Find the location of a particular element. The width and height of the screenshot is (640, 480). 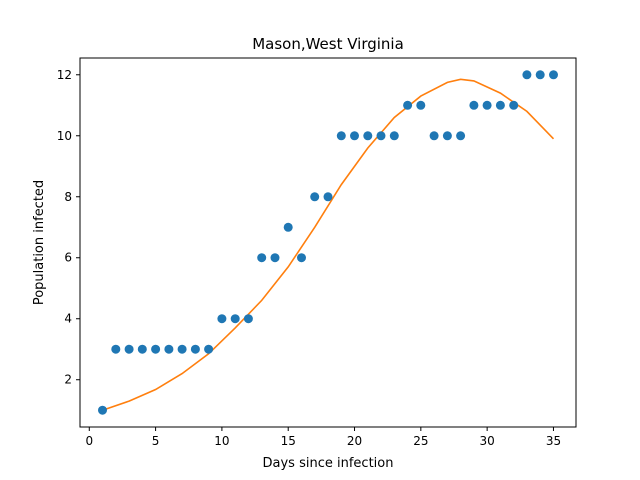

y-tick-label: 12 is located at coordinates (64, 75).